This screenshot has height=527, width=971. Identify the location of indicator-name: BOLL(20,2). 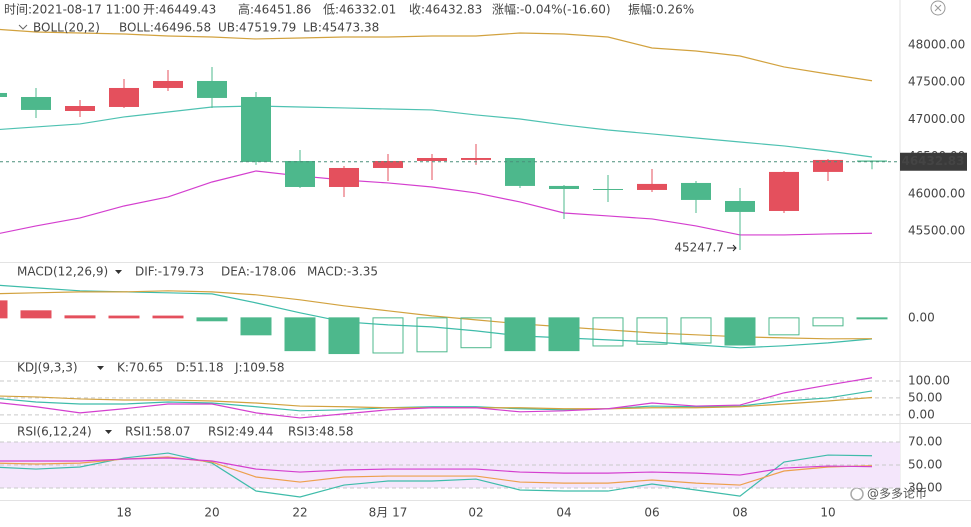
(66, 28).